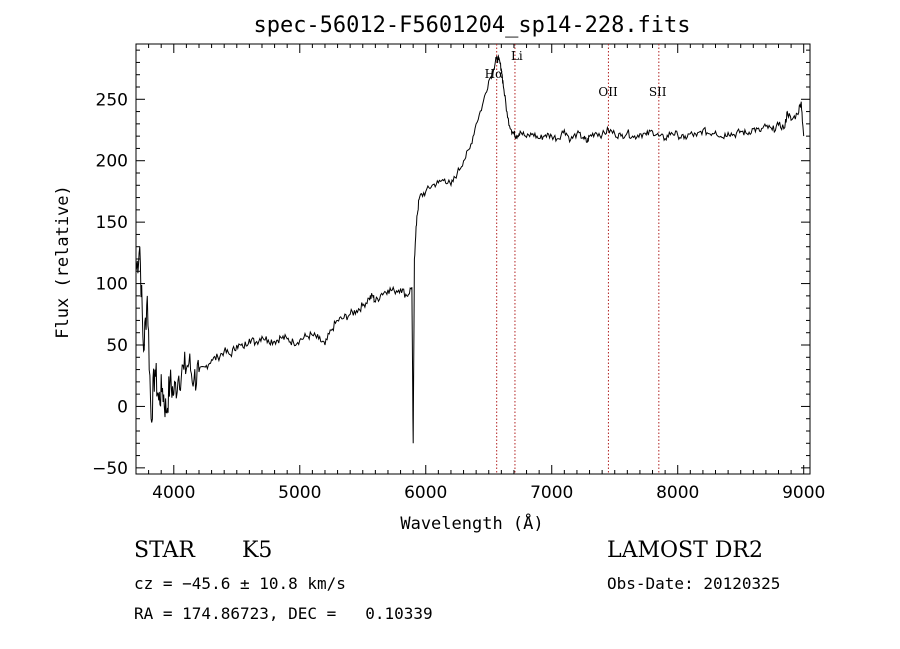 This screenshot has width=900, height=649. Describe the element at coordinates (117, 346) in the screenshot. I see `y-tick-label: 50` at that location.